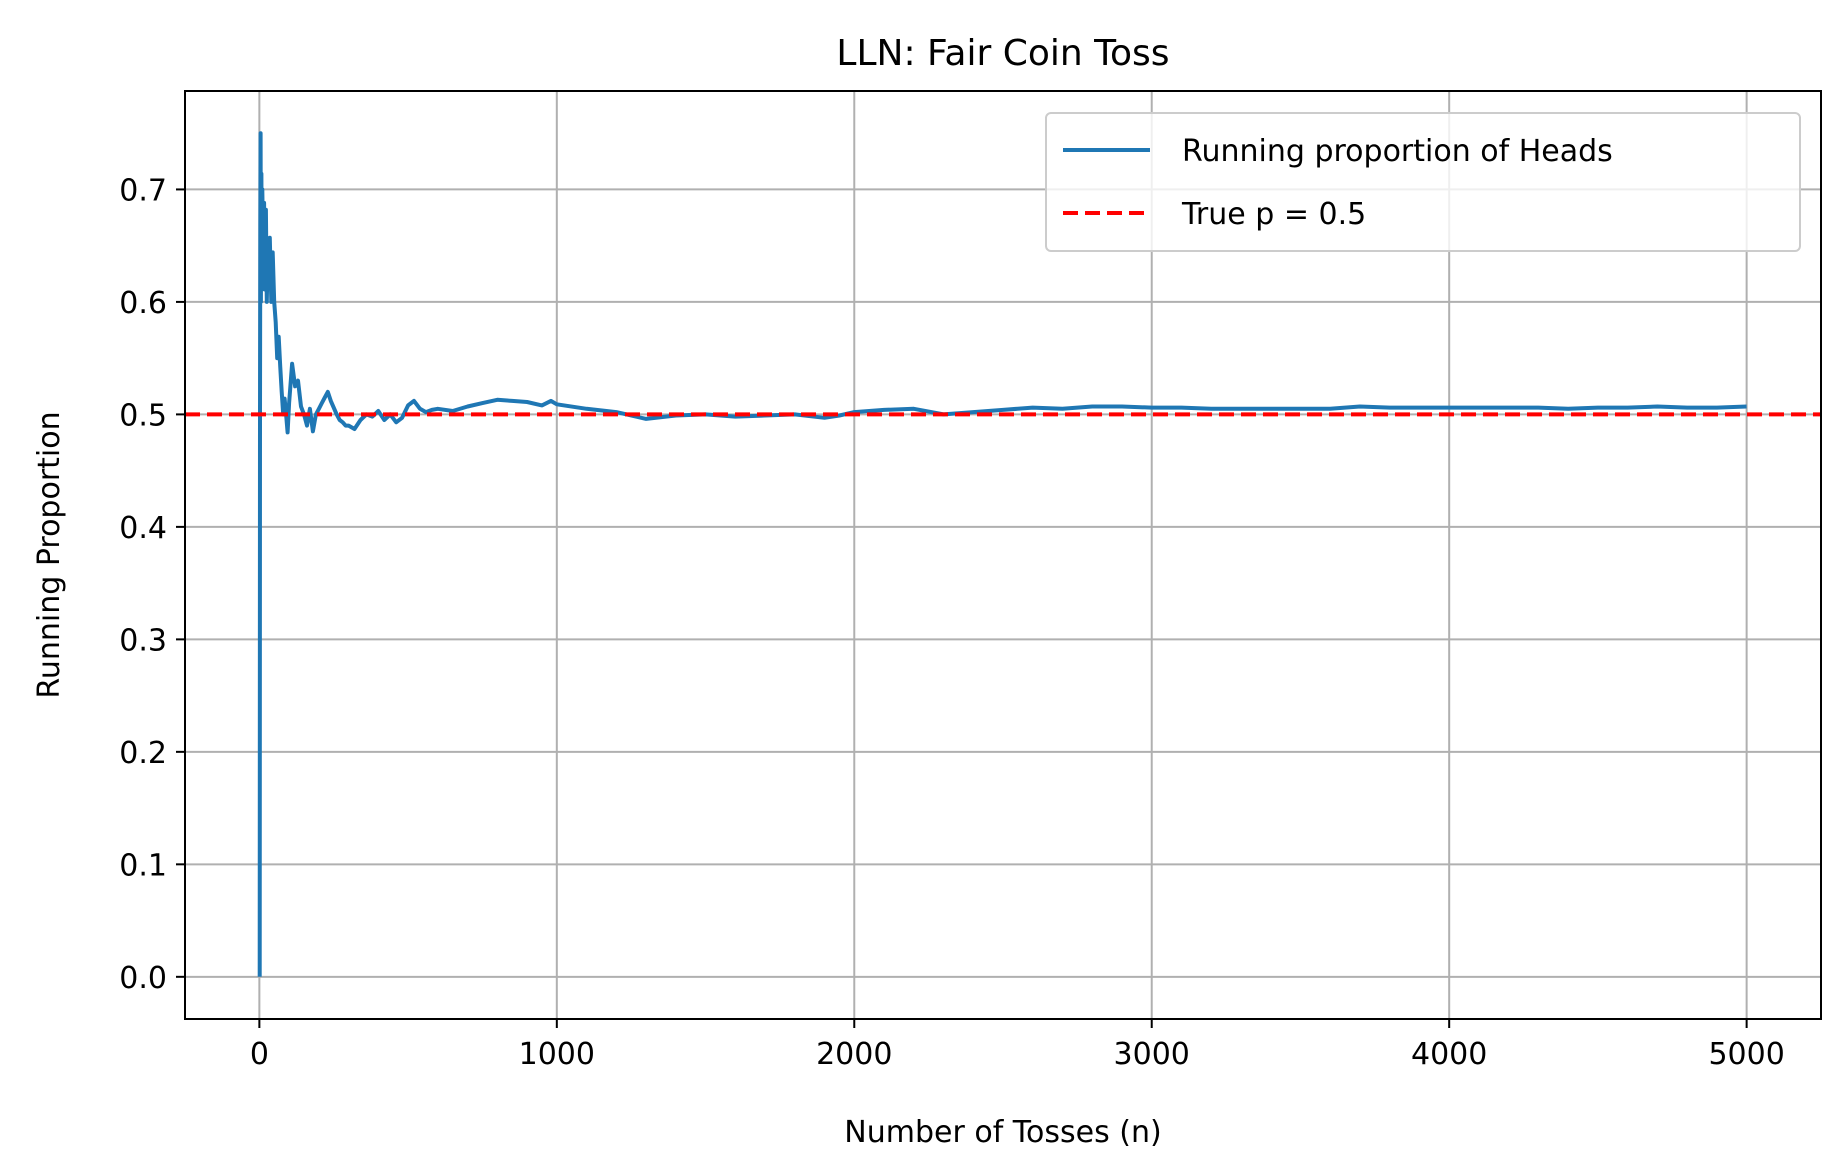 The width and height of the screenshot is (1841, 1176). I want to click on y-tick-label: 0.1, so click(143, 865).